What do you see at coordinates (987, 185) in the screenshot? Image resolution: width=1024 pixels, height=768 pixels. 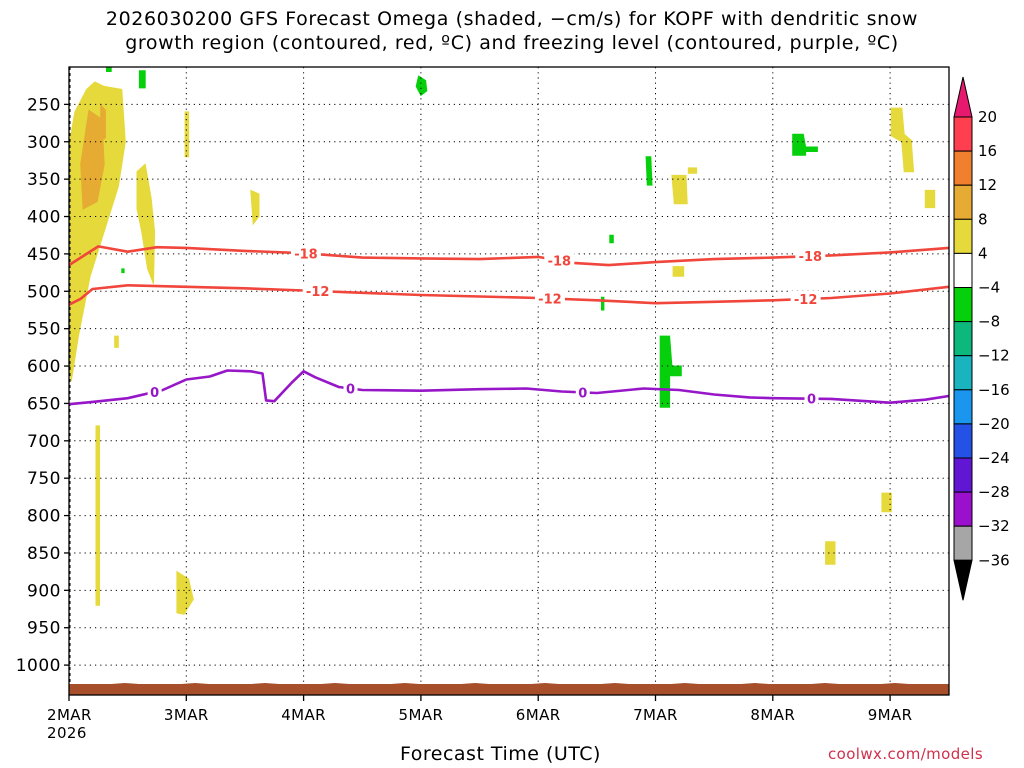 I see `colorbar-label-2: 12` at bounding box center [987, 185].